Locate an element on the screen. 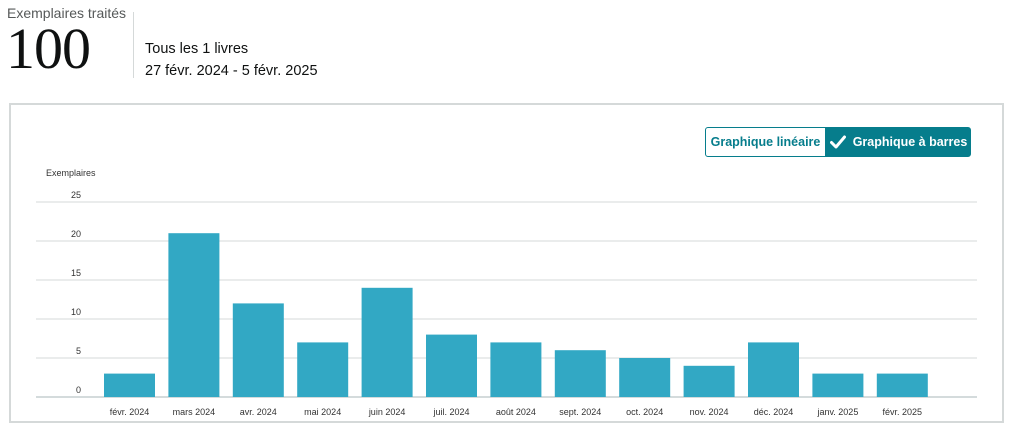 This screenshot has height=444, width=1023. x-tick-label: avr. 2024 is located at coordinates (258, 412).